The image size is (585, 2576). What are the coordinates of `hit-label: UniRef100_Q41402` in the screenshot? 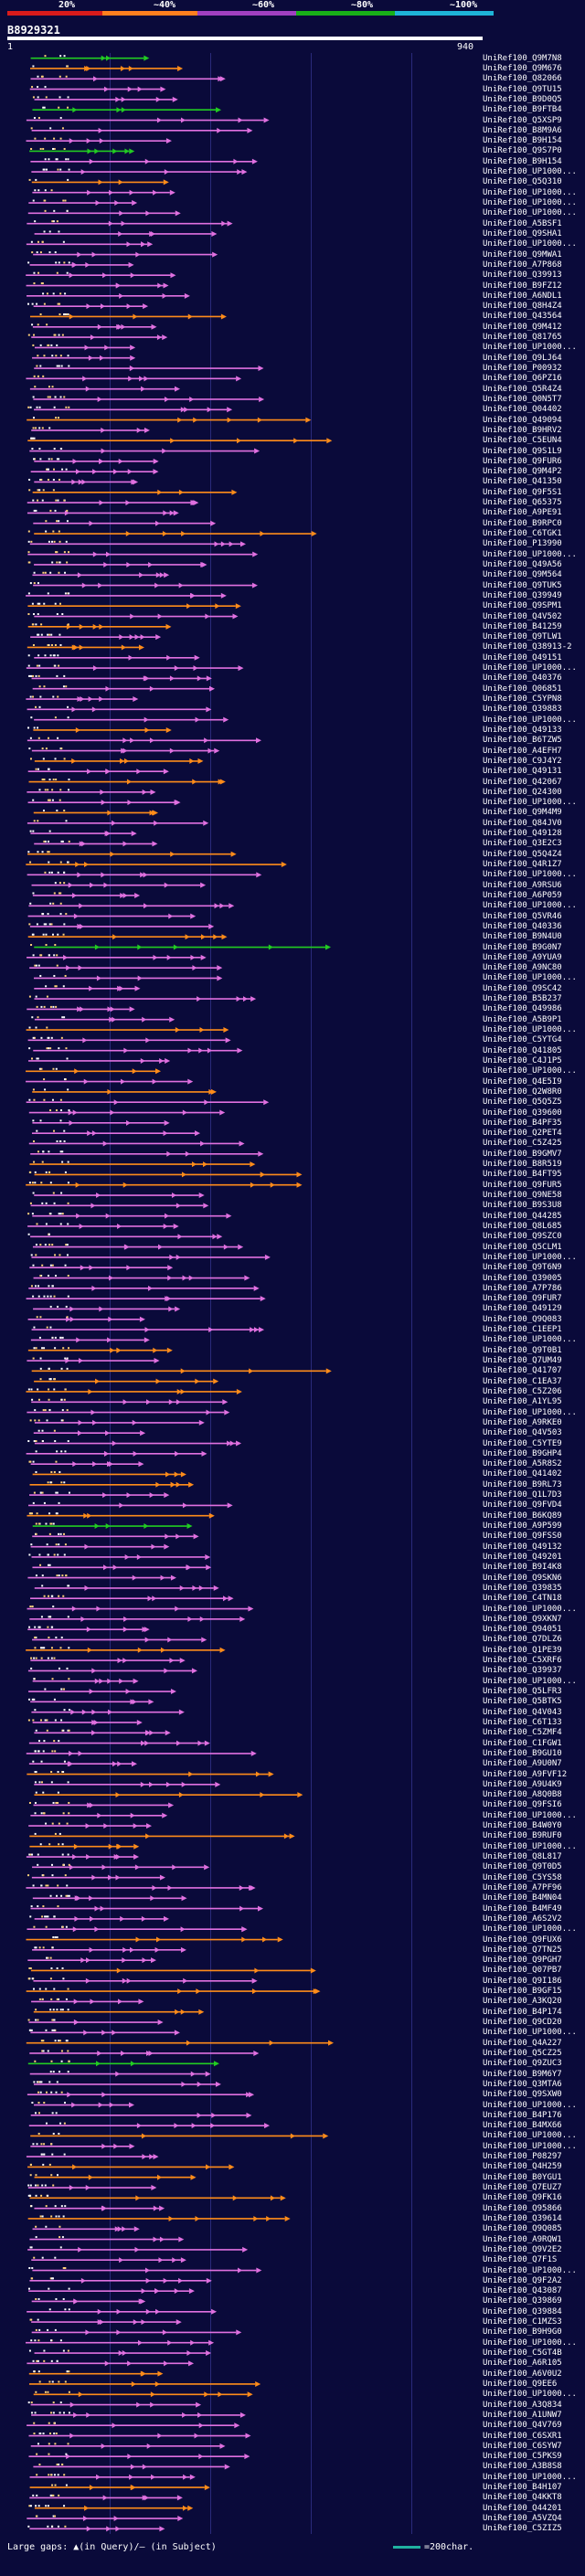 It's located at (522, 1474).